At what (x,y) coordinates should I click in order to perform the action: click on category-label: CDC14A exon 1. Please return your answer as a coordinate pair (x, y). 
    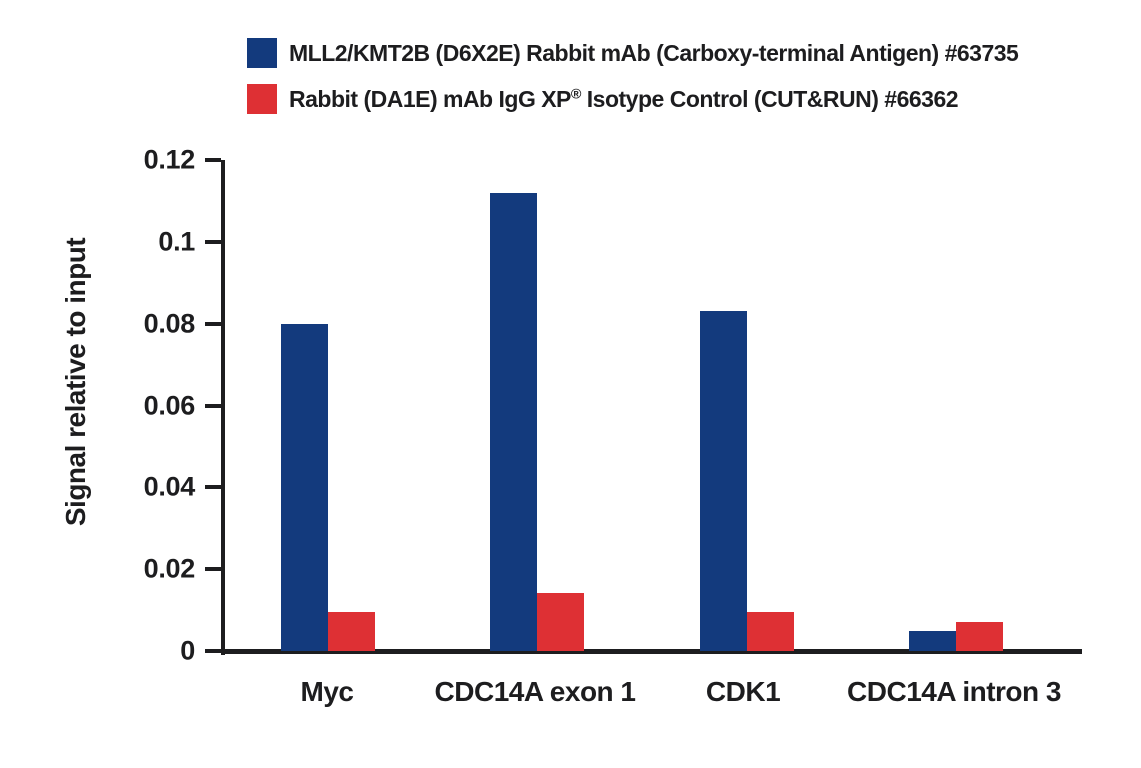
    Looking at the image, I should click on (535, 691).